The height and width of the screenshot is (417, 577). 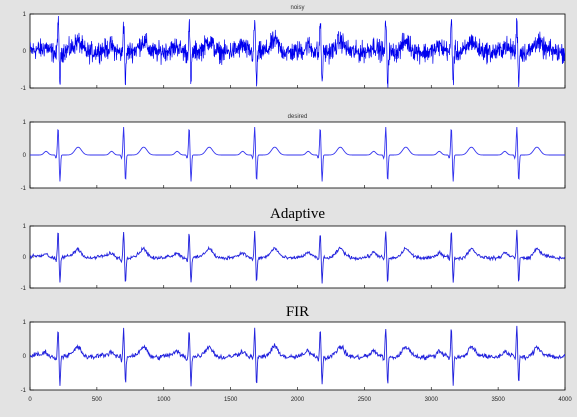 I want to click on chart-title: desired, so click(x=298, y=117).